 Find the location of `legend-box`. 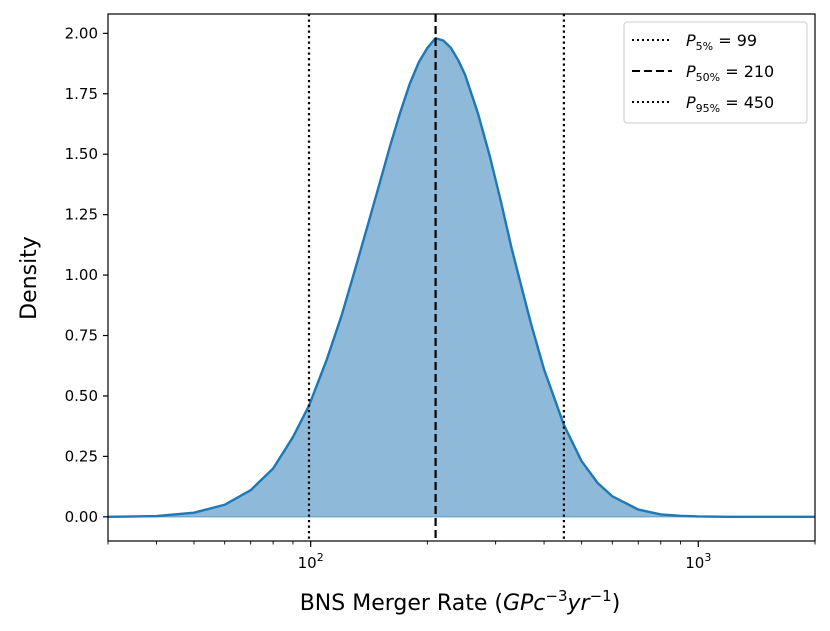

legend-box is located at coordinates (715, 72).